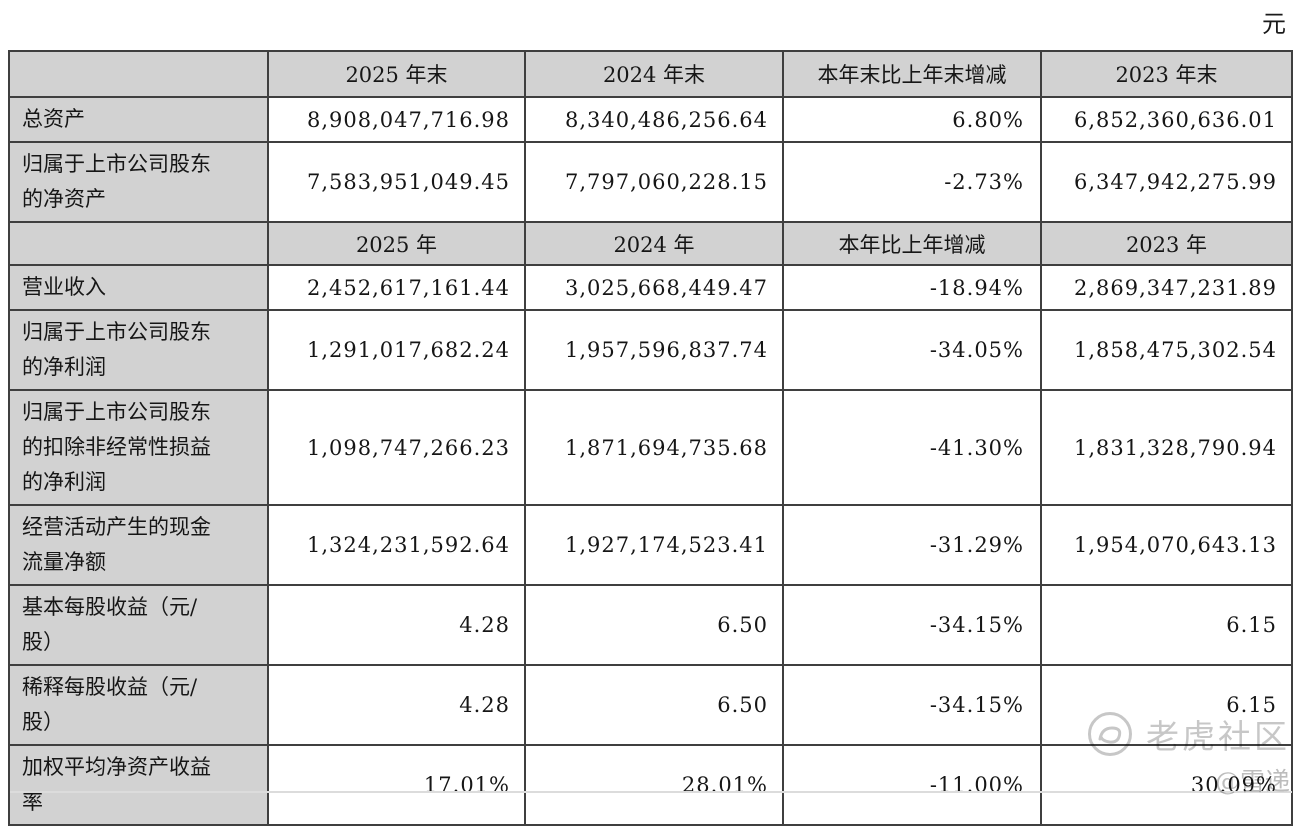  I want to click on table-row-weighted-avg-roe: 加权平均净资产收益 率 17.01% 28.01% -11.00% 30.09%, so click(650, 785).